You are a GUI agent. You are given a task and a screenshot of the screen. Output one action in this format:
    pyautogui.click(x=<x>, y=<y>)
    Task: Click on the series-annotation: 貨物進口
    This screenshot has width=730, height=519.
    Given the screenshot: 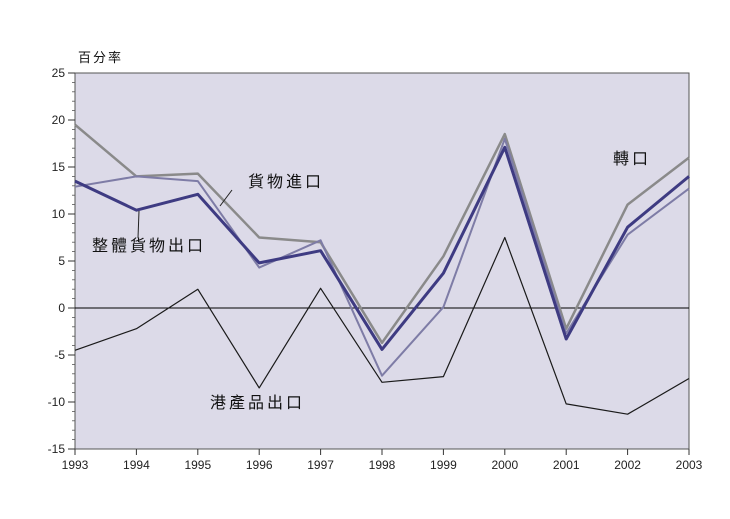 What is the action you would take?
    pyautogui.click(x=286, y=181)
    